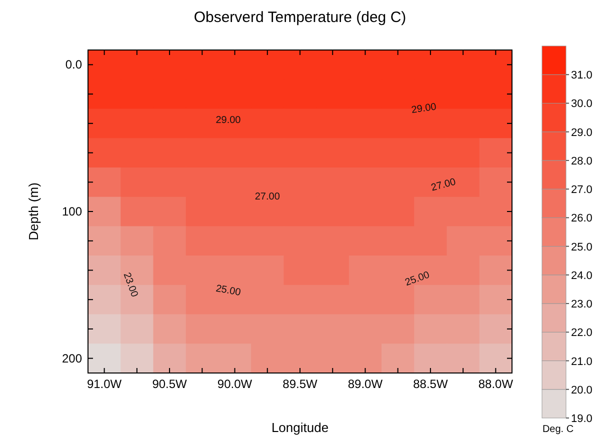 The height and width of the screenshot is (443, 600). What do you see at coordinates (300, 384) in the screenshot?
I see `x-tick-label: 89.5W` at bounding box center [300, 384].